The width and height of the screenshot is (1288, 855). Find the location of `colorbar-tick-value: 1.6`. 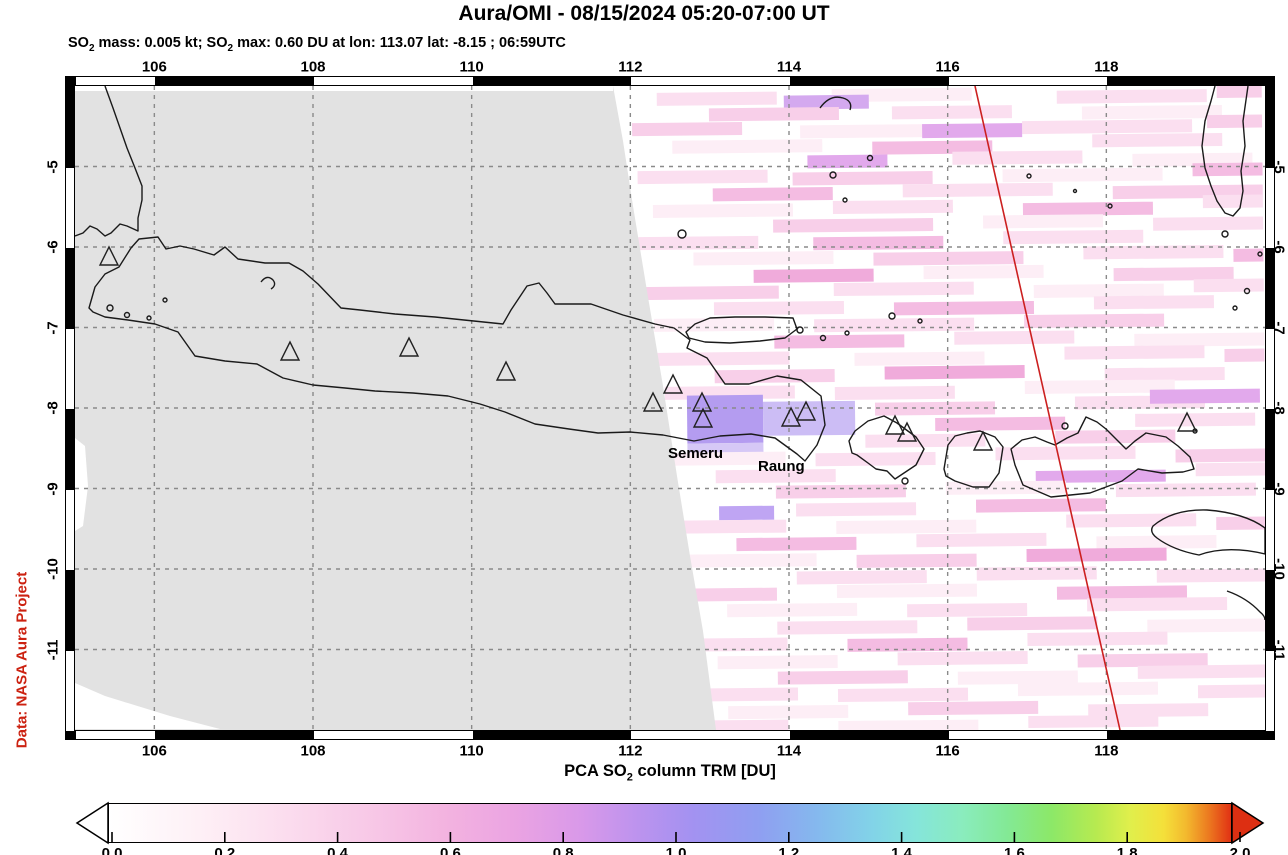

colorbar-tick-value: 1.6 is located at coordinates (1014, 850).